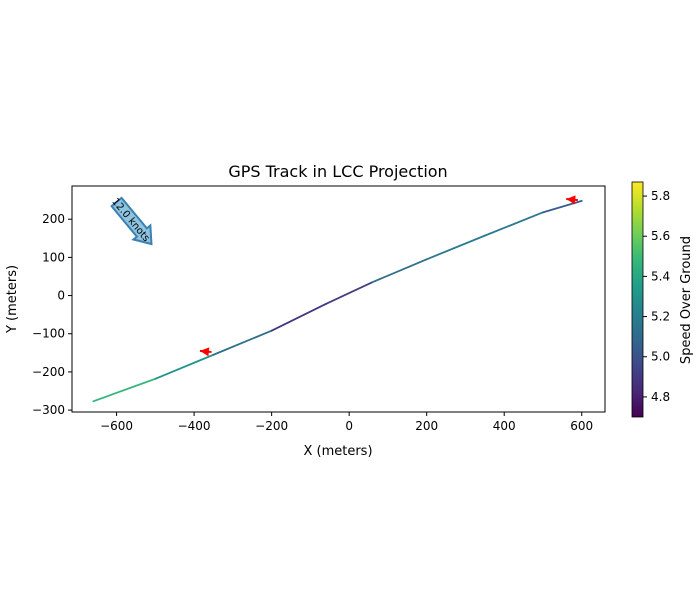 This screenshot has height=604, width=700. Describe the element at coordinates (194, 426) in the screenshot. I see `x-tick-label: −400` at that location.